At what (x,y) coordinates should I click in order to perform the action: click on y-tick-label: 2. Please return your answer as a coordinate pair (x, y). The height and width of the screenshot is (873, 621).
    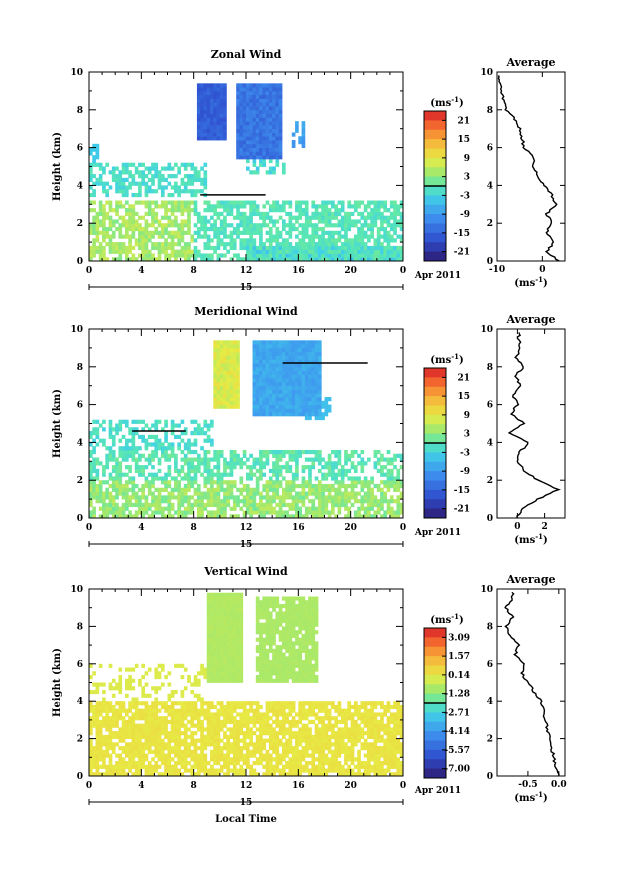
    Looking at the image, I should click on (80, 224).